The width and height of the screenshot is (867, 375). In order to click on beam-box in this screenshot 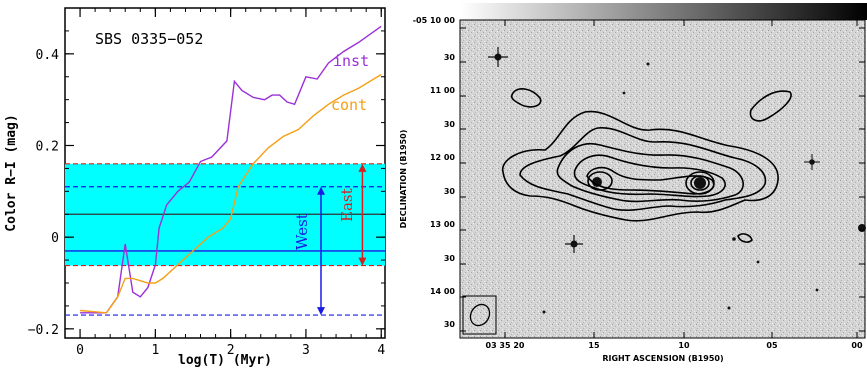, I will do `click(479, 315)`.